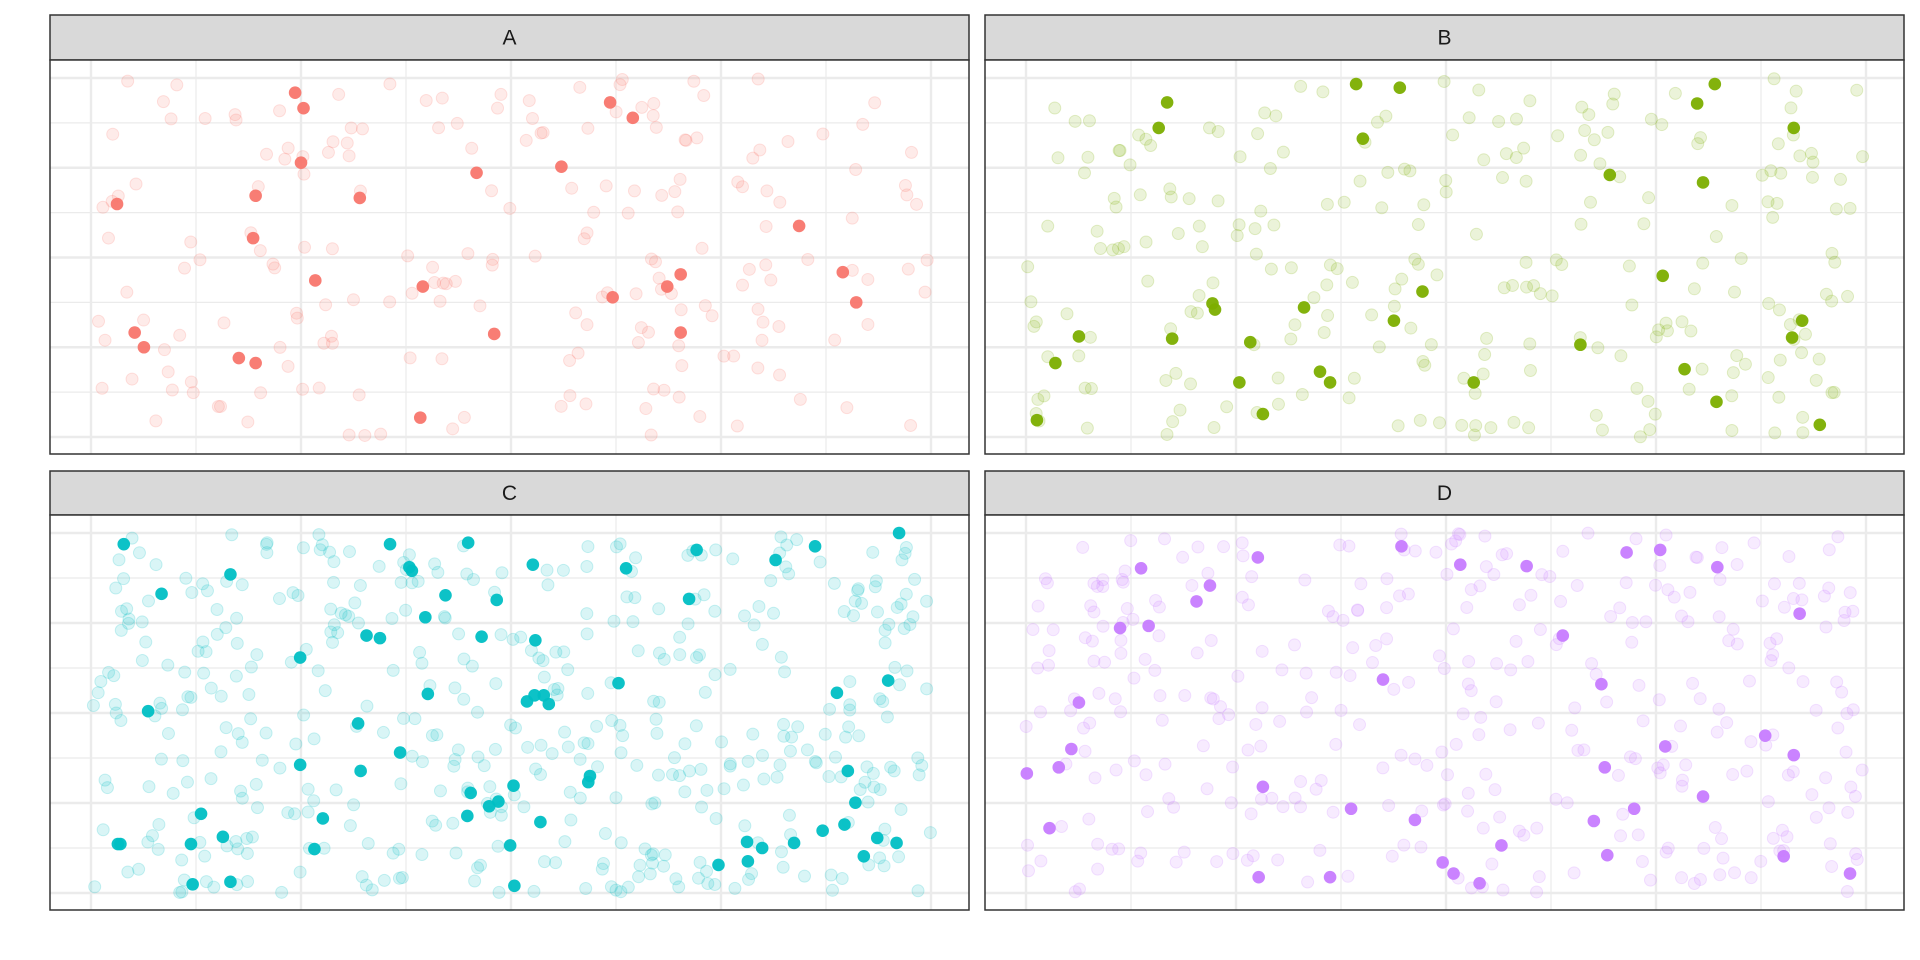  Describe the element at coordinates (509, 37) in the screenshot. I see `facet-strip` at that location.